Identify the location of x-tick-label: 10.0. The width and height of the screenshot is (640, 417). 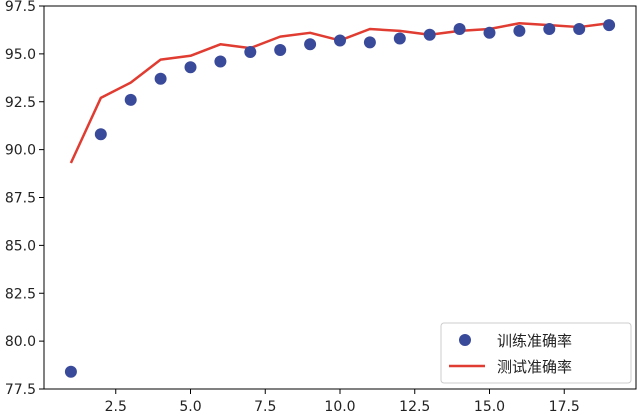
(339, 407).